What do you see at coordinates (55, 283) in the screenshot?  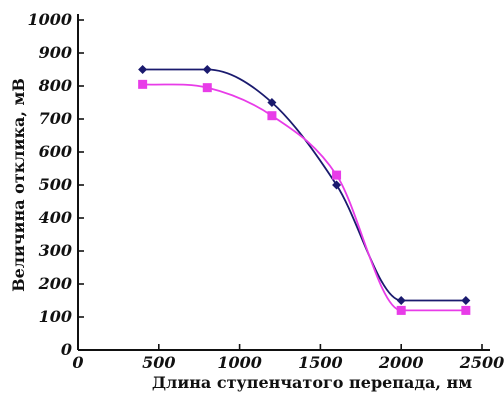 I see `y-tick-label: 200` at bounding box center [55, 283].